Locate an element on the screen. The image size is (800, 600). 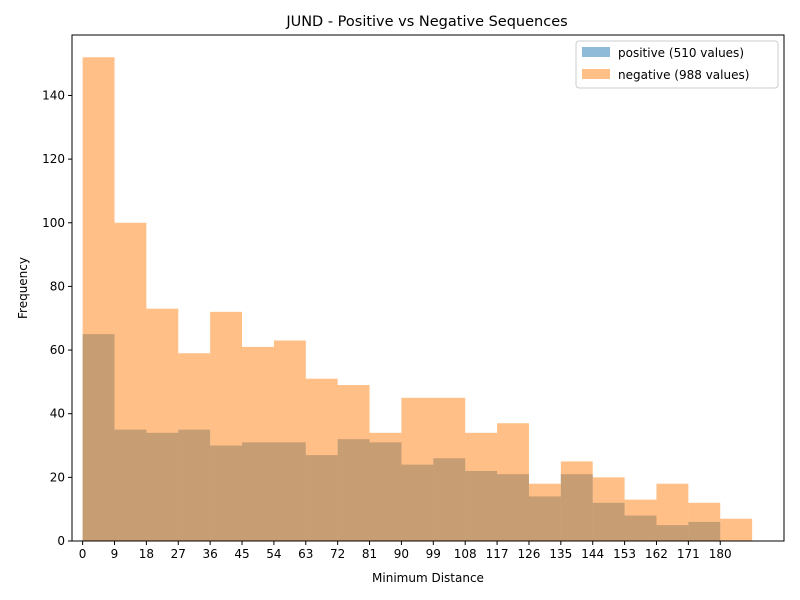
x-tick-label-171: 171 is located at coordinates (688, 554).